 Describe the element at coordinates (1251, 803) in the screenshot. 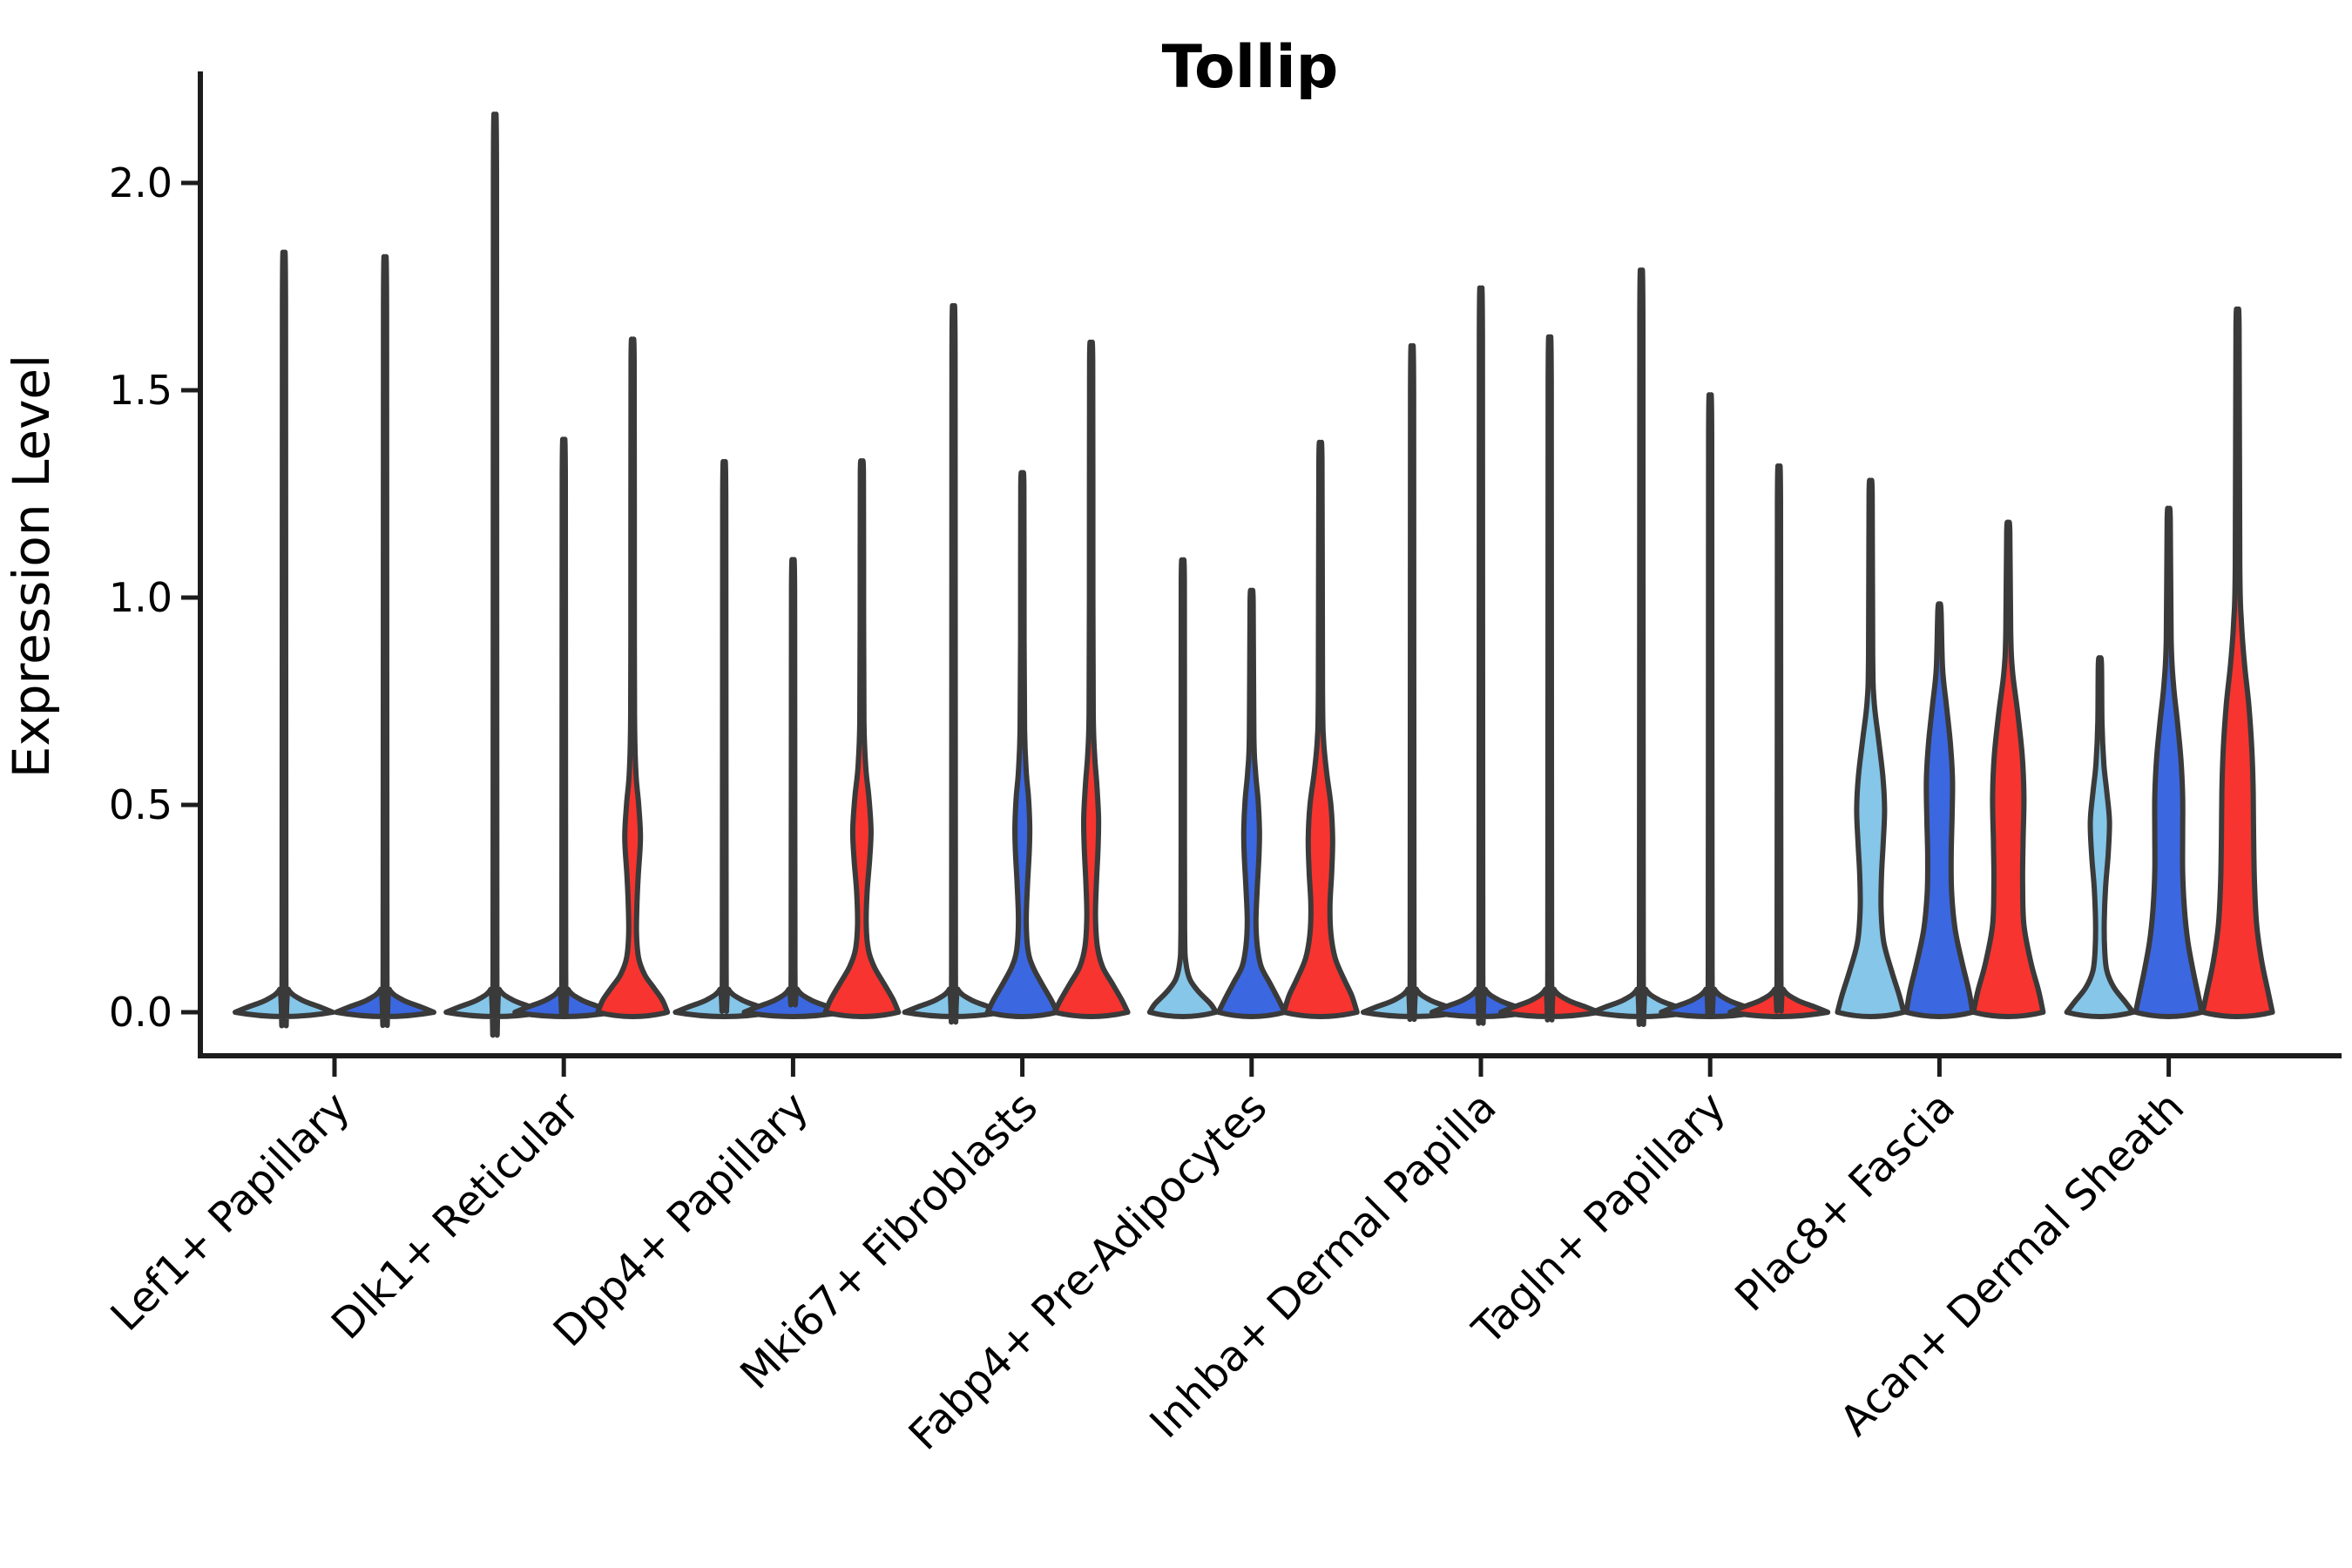

I see `violin-fabp4-pre-adipocytes-dark-blue` at that location.